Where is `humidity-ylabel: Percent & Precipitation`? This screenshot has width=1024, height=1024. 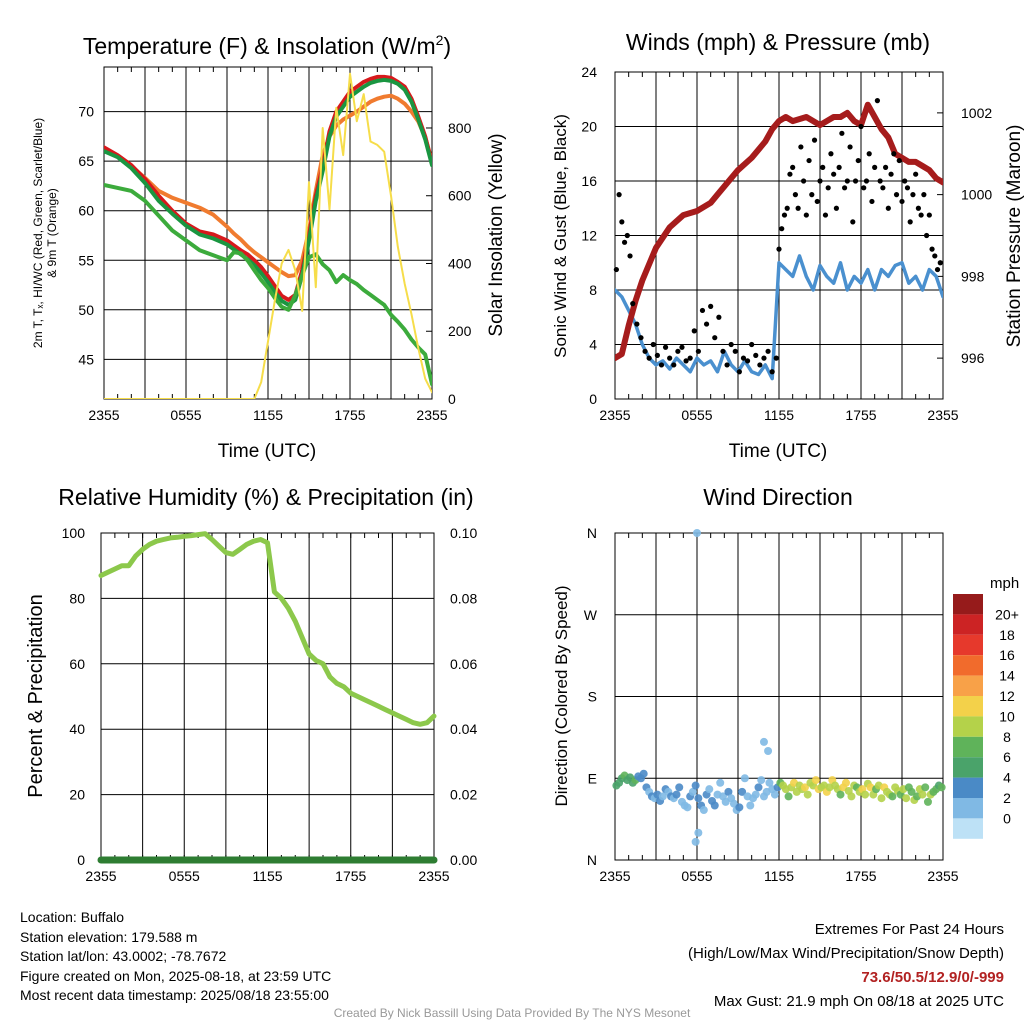
humidity-ylabel: Percent & Precipitation is located at coordinates (36, 695).